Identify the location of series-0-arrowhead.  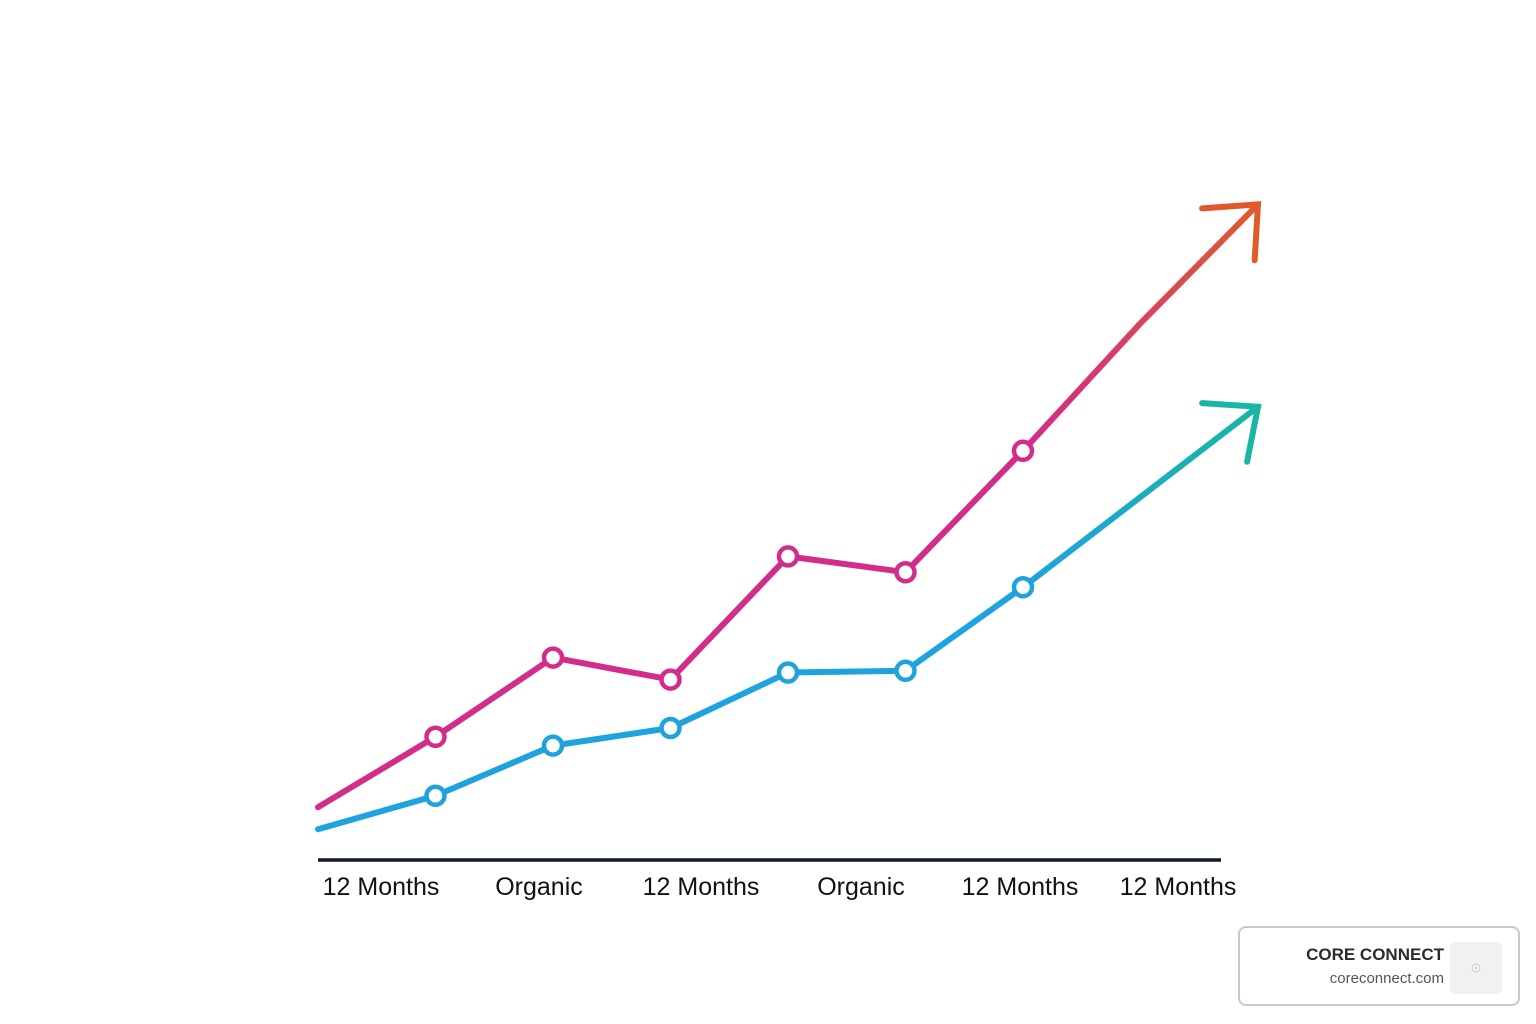
(1230, 232).